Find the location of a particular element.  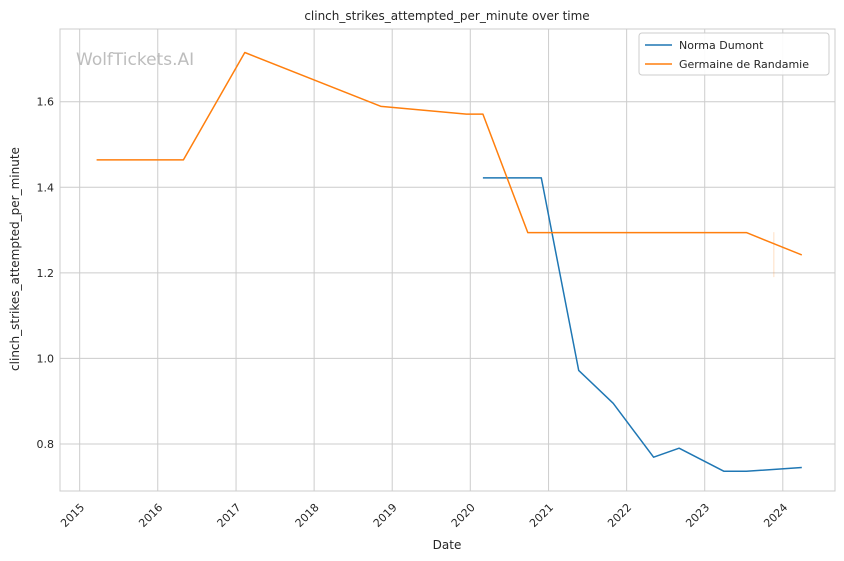

y-axis-ticks: 0.8 1.0 1.2 1.4 1.6 is located at coordinates (46, 273).